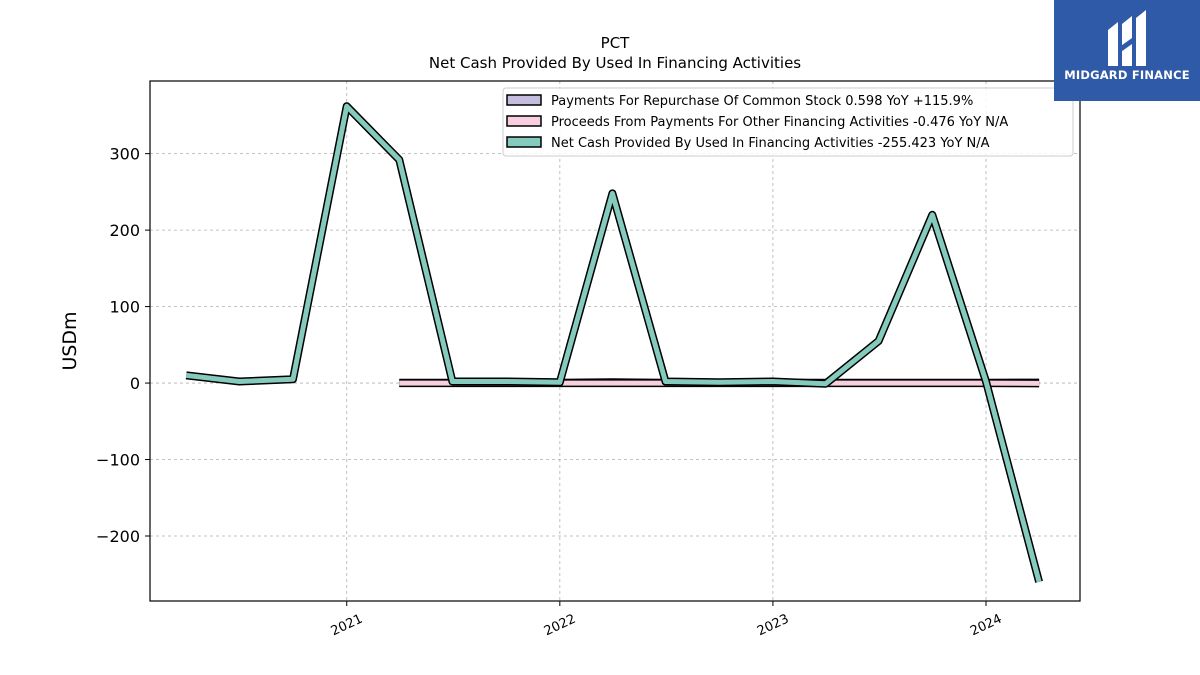 Image resolution: width=1200 pixels, height=675 pixels. Describe the element at coordinates (616, 43) in the screenshot. I see `chart-title: PCT` at that location.